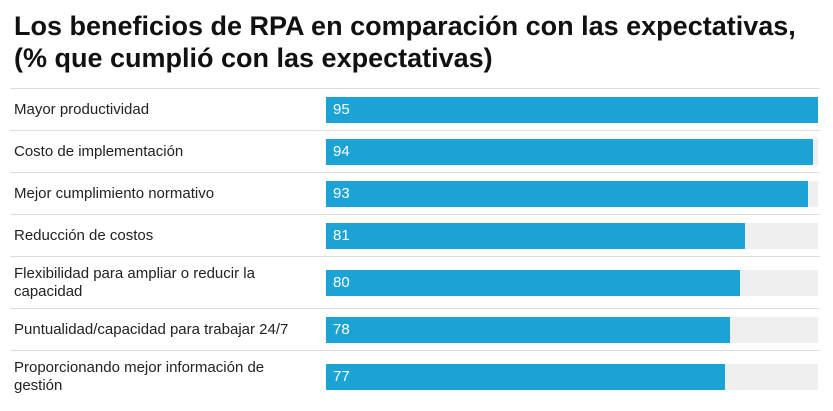  Describe the element at coordinates (84, 235) in the screenshot. I see `category-label: Reducción de costos` at that location.